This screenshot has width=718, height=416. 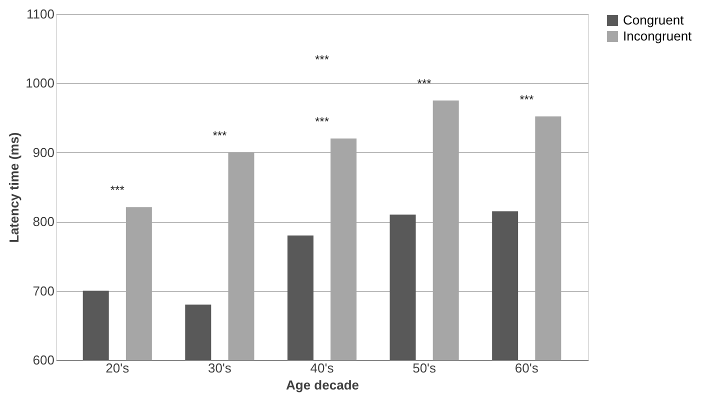 I want to click on x-tick-label: 20's, so click(x=118, y=368).